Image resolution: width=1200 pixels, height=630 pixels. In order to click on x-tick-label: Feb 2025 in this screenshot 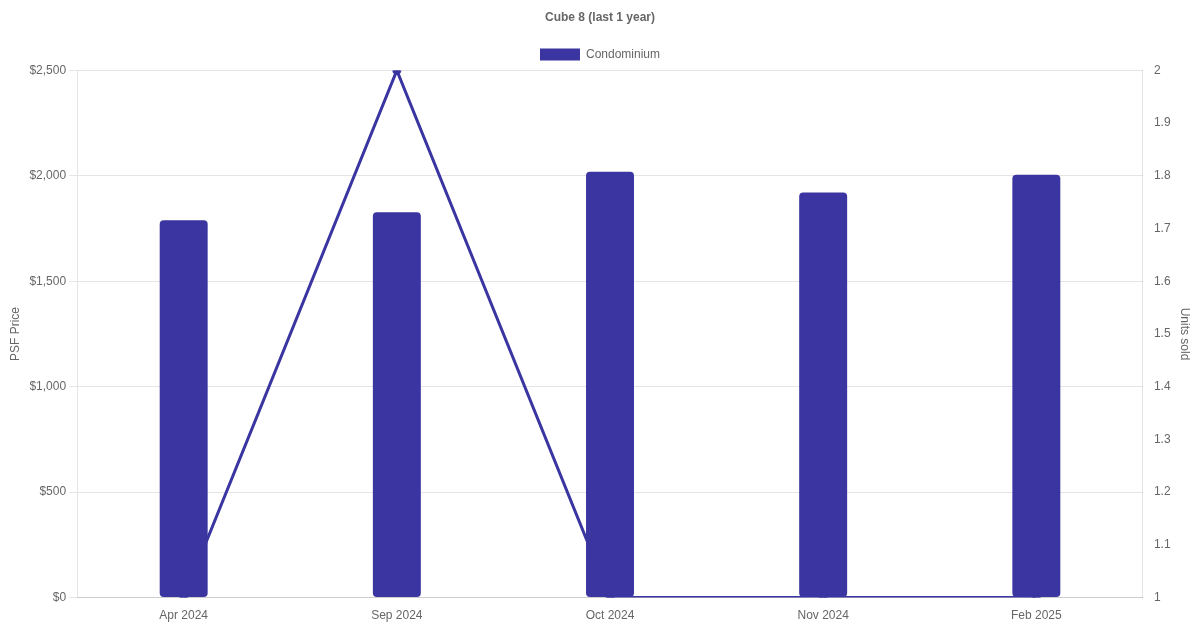, I will do `click(1036, 615)`.